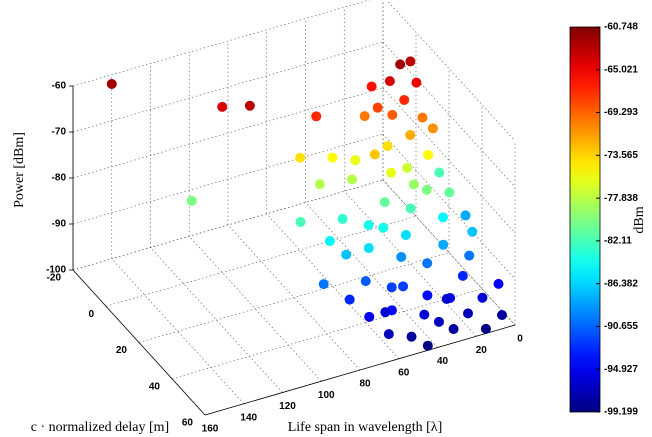  I want to click on y-tick-label: -20, so click(54, 278).